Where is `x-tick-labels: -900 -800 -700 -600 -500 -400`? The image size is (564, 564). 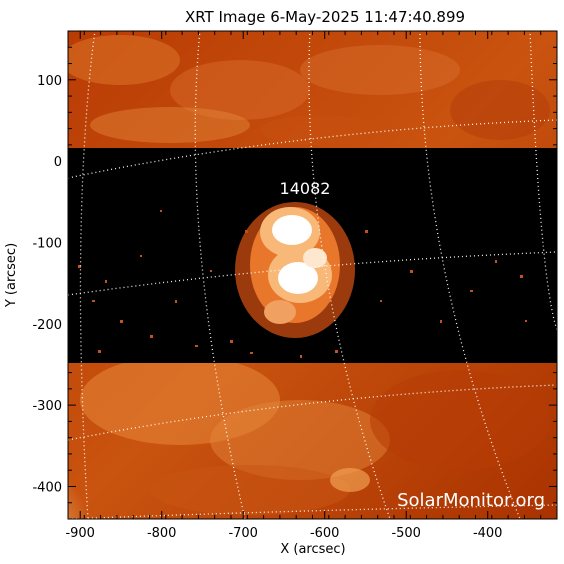 x-tick-labels: -900 -800 -700 -600 -500 -400 is located at coordinates (283, 533).